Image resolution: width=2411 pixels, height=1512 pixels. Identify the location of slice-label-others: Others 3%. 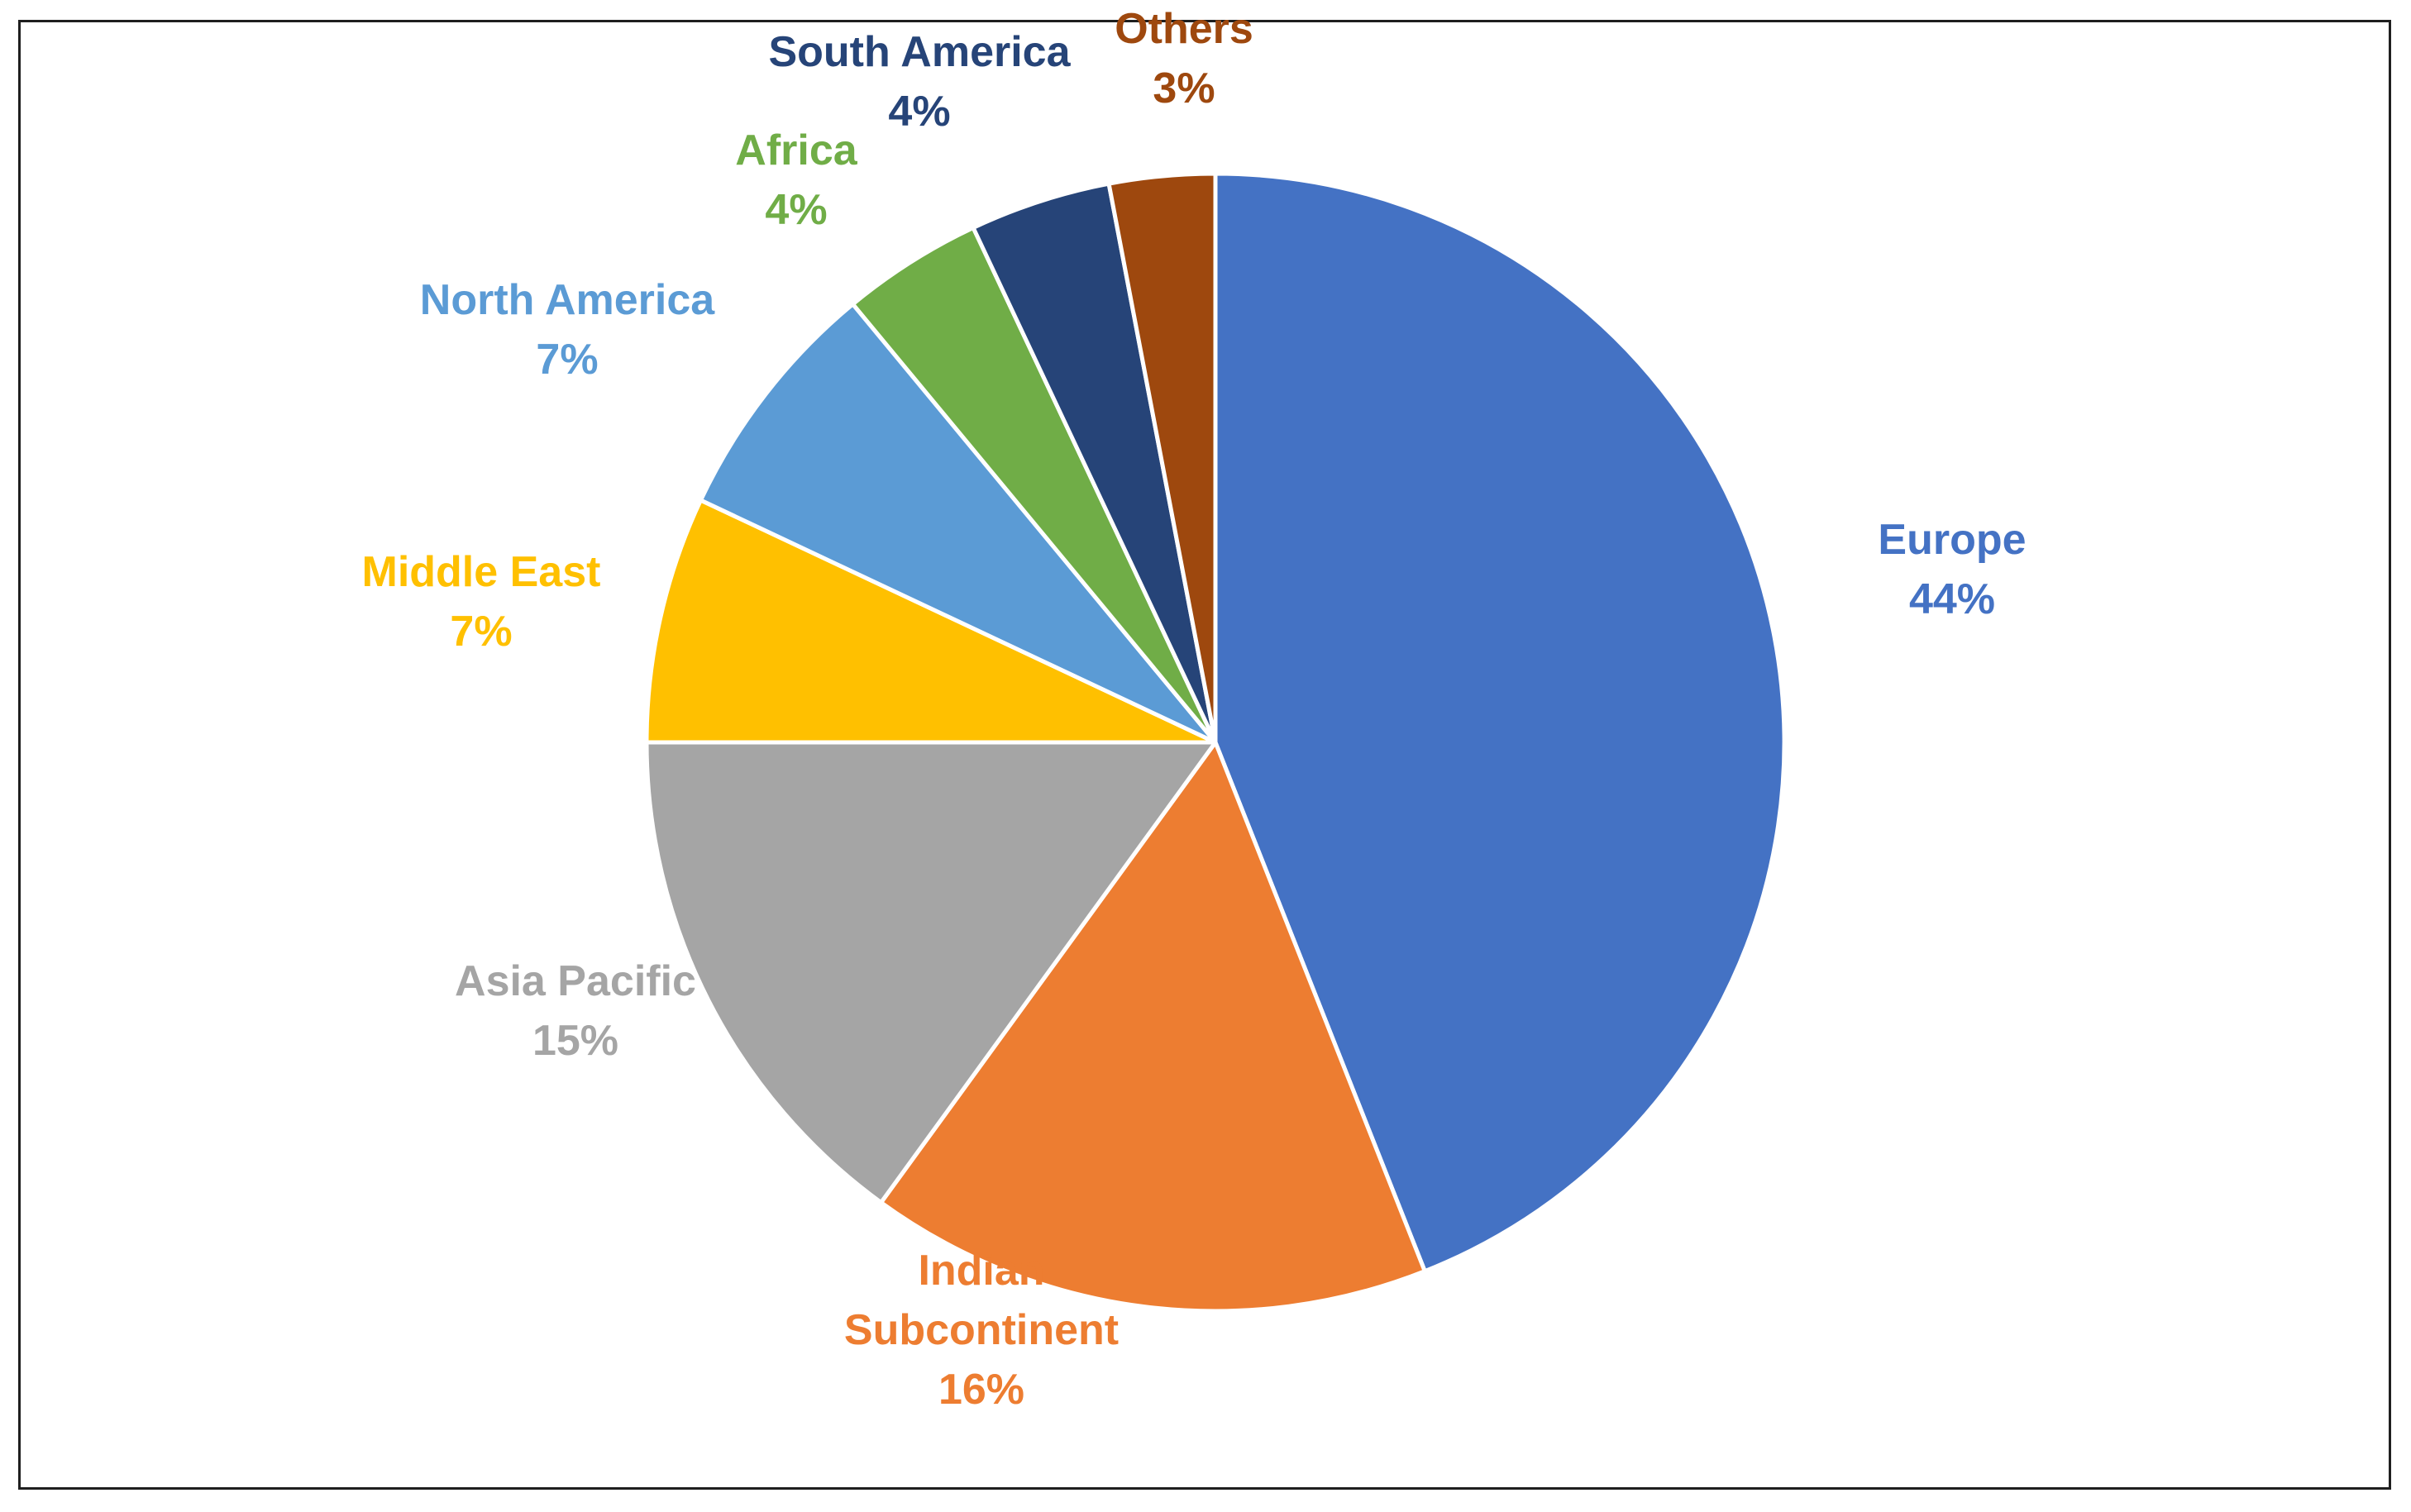
(1184, 58).